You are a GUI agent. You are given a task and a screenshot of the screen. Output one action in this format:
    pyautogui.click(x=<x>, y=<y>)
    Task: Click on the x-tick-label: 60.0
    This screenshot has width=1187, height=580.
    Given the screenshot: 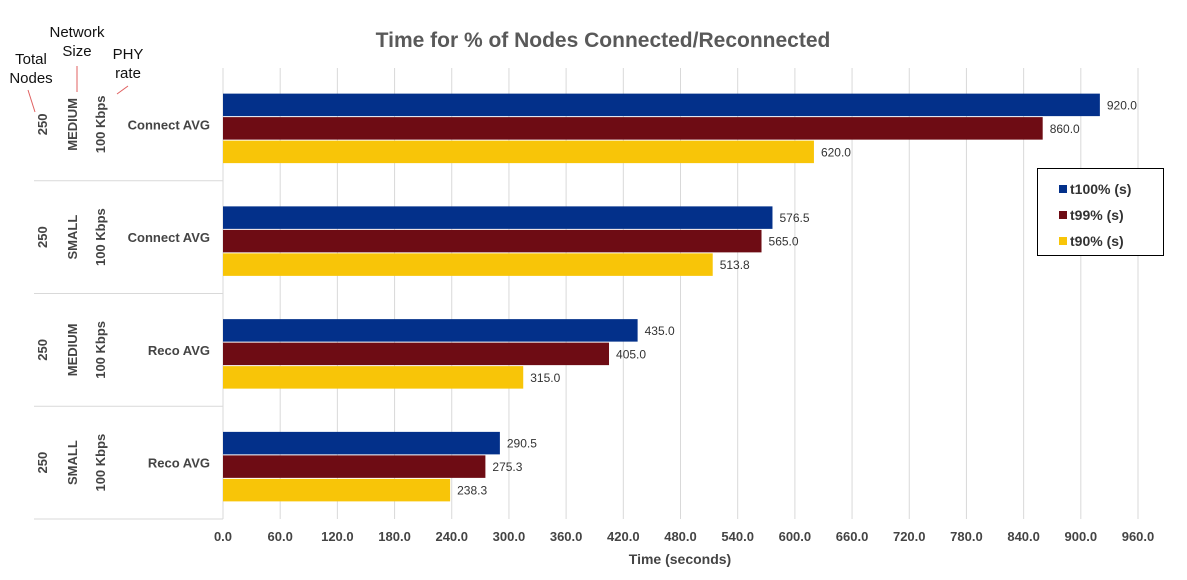 What is the action you would take?
    pyautogui.click(x=280, y=536)
    